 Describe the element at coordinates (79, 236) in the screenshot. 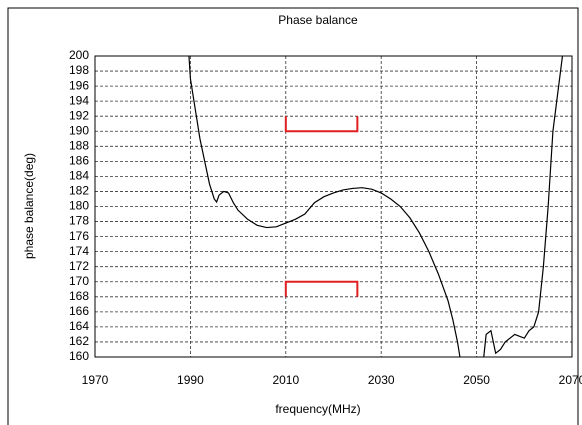

I see `y-tick-label: 176` at that location.